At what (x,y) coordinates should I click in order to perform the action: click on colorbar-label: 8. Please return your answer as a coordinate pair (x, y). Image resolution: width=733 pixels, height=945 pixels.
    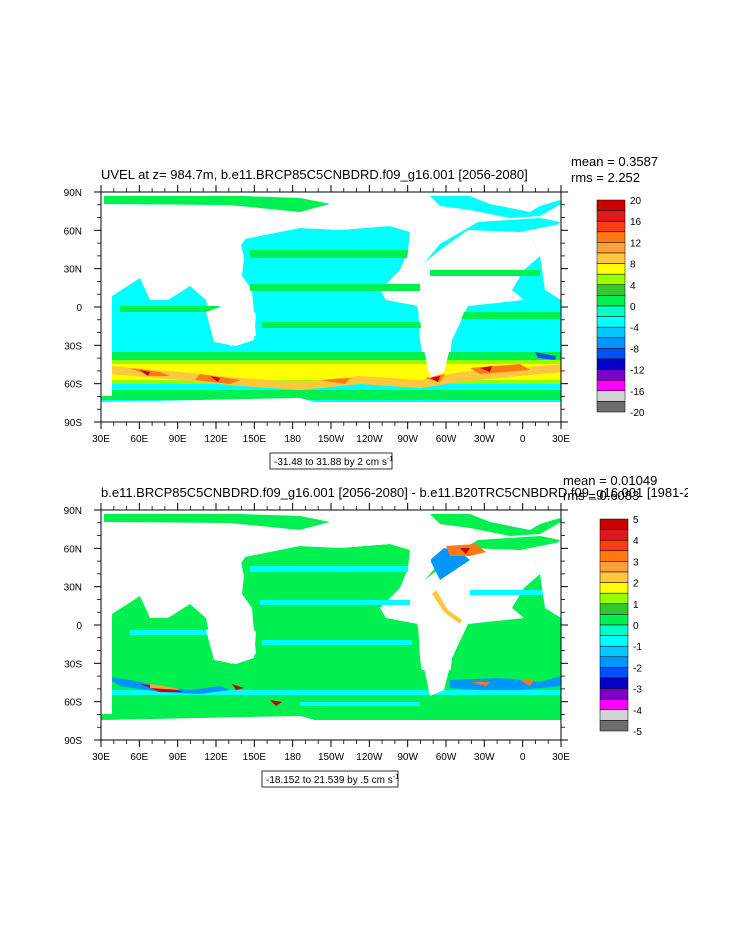
    Looking at the image, I should click on (633, 265).